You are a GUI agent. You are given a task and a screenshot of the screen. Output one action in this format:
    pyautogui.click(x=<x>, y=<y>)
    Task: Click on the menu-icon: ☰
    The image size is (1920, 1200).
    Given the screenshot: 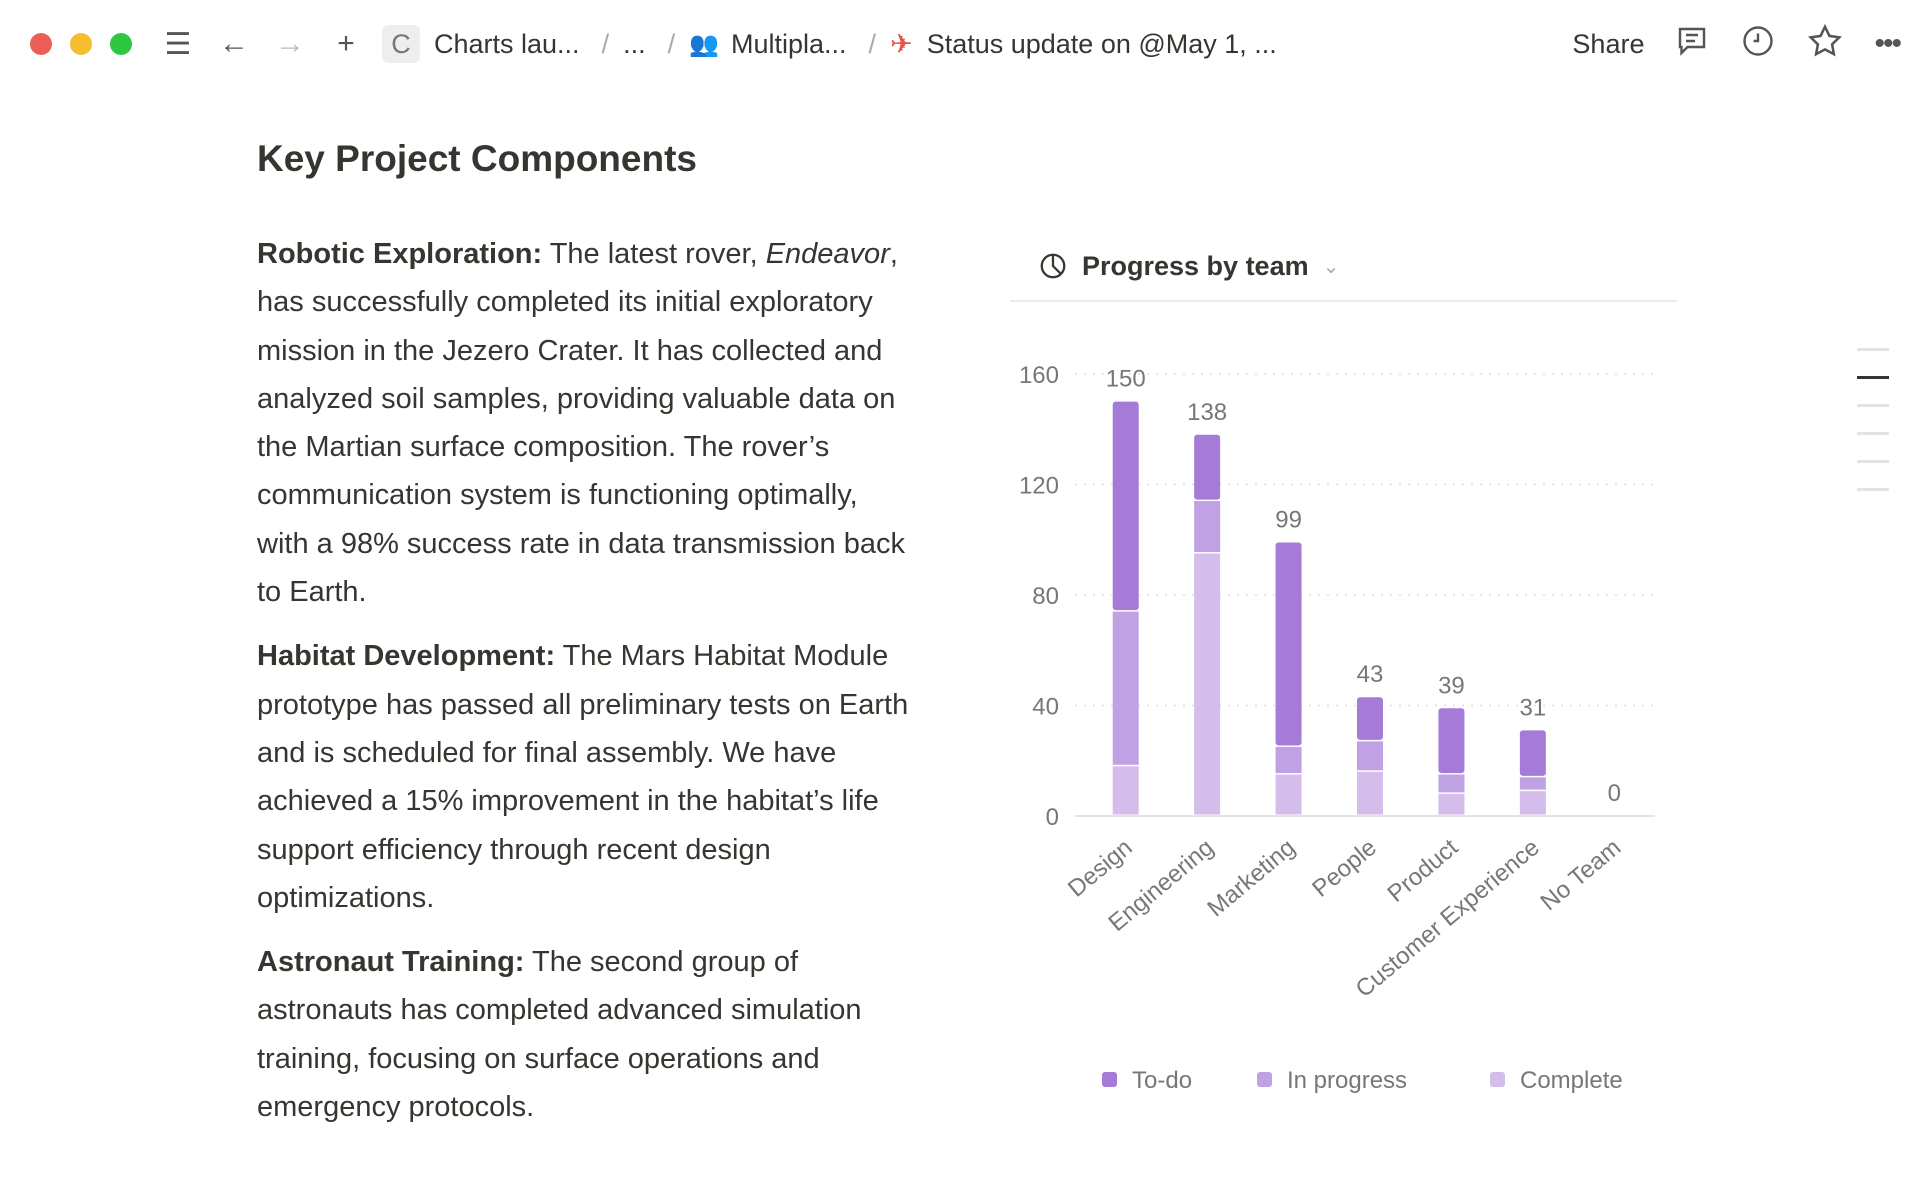 What is the action you would take?
    pyautogui.click(x=178, y=44)
    